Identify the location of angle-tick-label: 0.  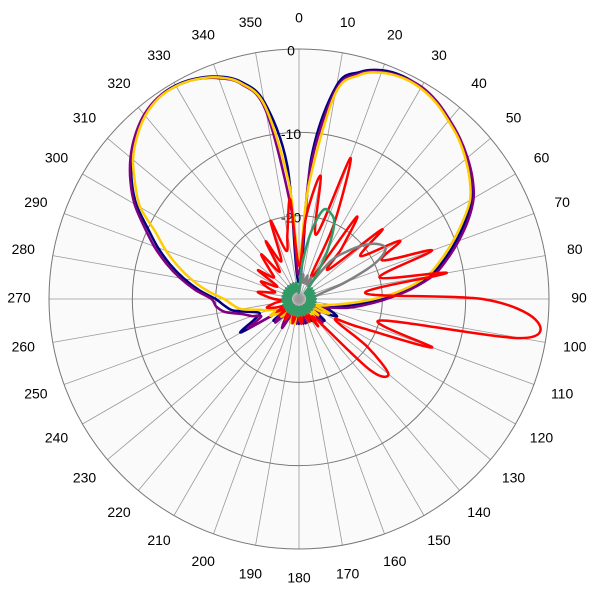
(299, 18).